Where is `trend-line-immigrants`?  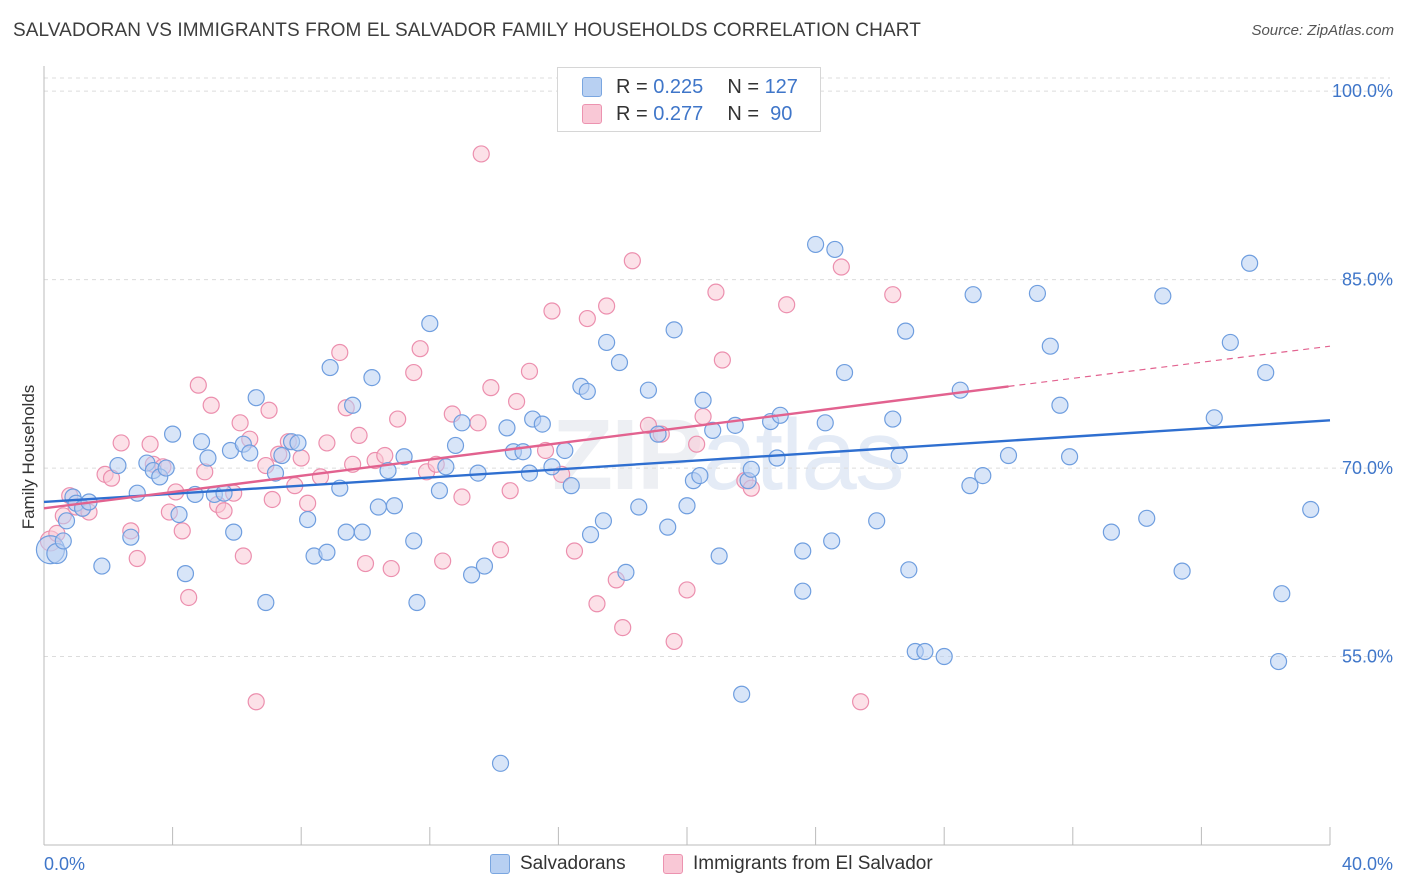
trend-line-immigrants is located at coordinates (526, 447).